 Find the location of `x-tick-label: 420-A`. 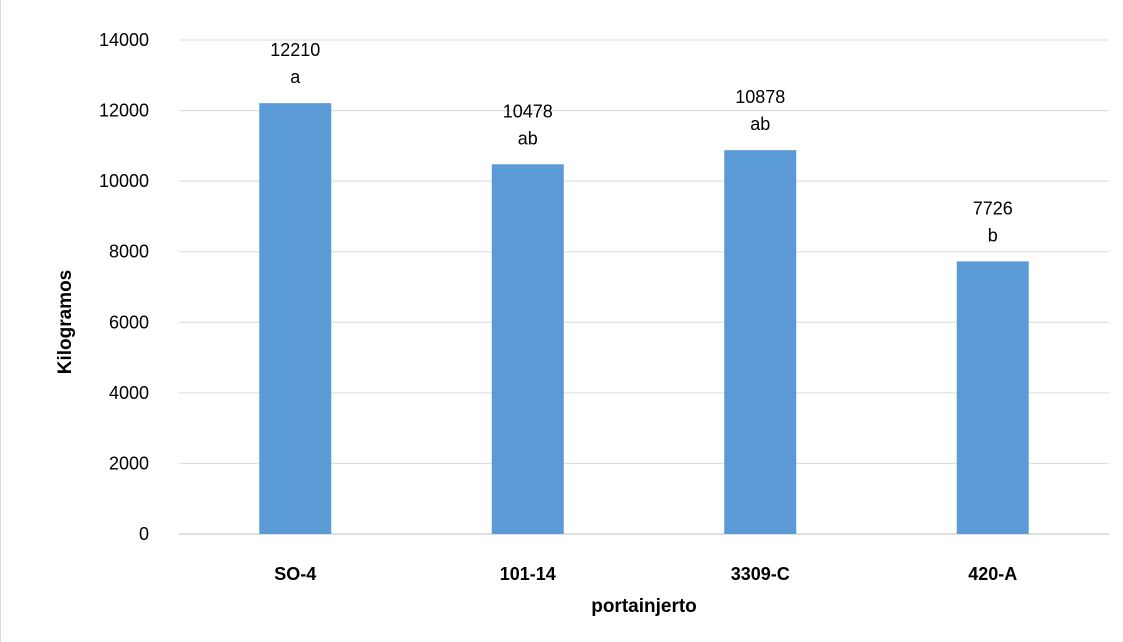

x-tick-label: 420-A is located at coordinates (992, 574).